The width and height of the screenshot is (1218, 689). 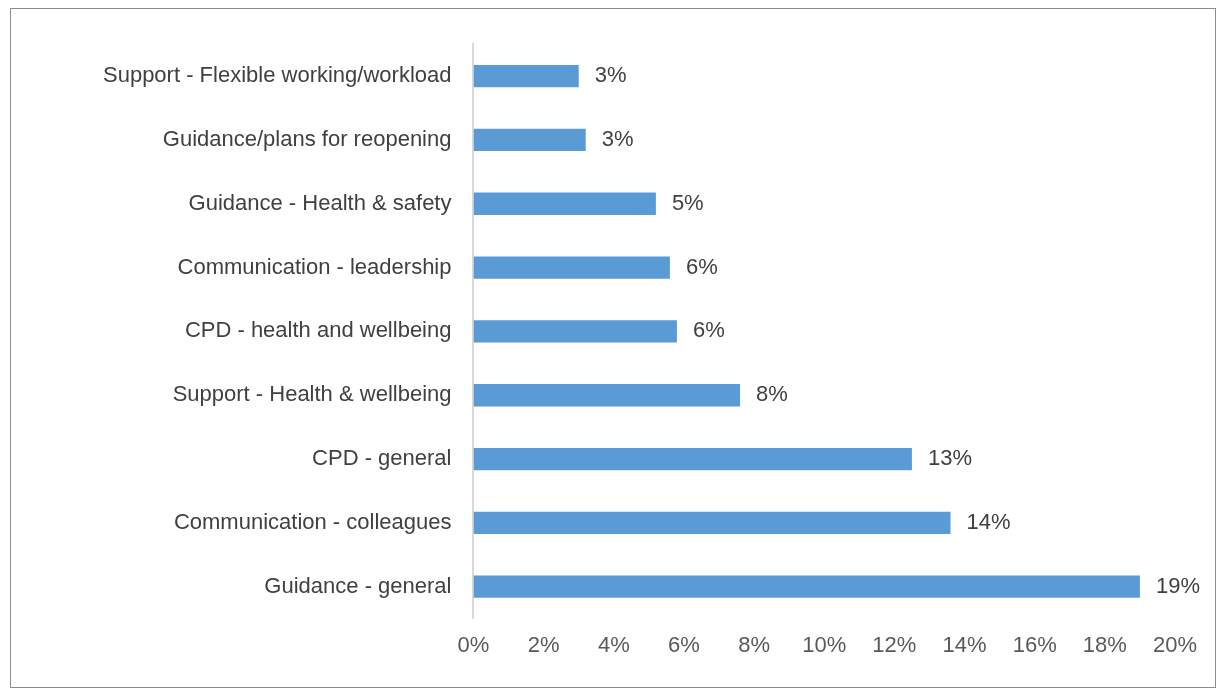 I want to click on x-tick-label: 8%, so click(x=754, y=644).